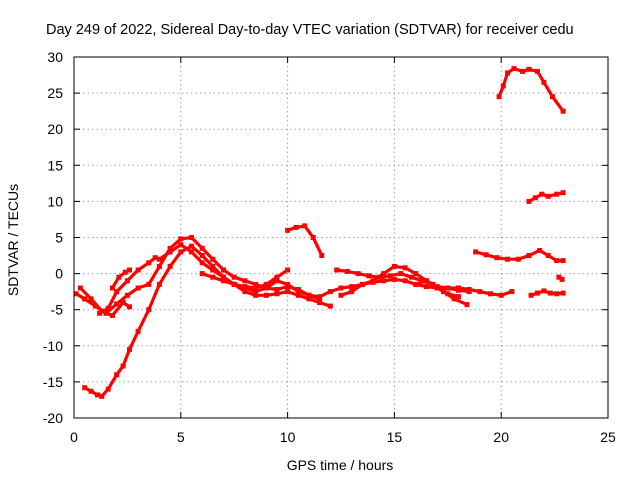 The height and width of the screenshot is (480, 640). What do you see at coordinates (55, 165) in the screenshot?
I see `y-tick-label: 15` at bounding box center [55, 165].